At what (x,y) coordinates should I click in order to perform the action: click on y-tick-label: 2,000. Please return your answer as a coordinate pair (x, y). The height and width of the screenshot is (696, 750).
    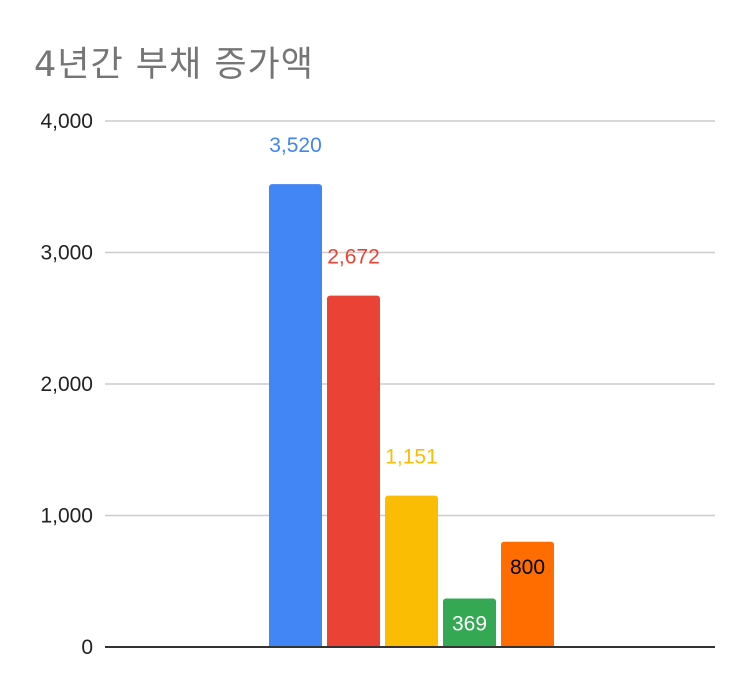
    Looking at the image, I should click on (66, 384).